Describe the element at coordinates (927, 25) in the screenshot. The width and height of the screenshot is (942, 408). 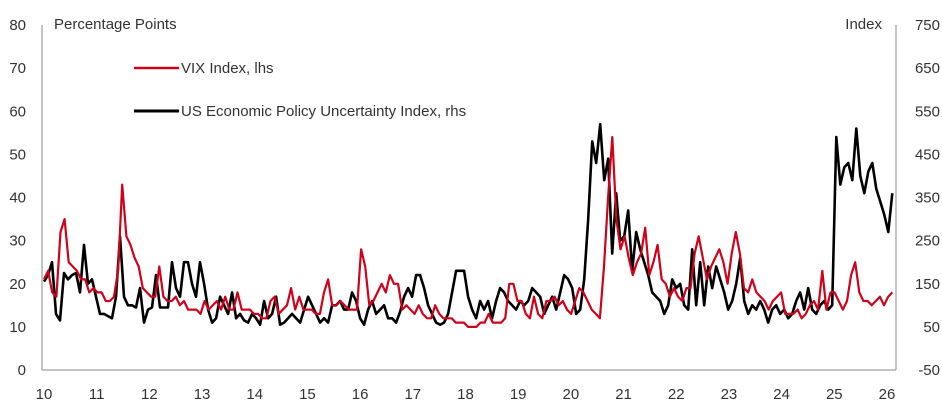
I see `y-tick-right: 750` at that location.